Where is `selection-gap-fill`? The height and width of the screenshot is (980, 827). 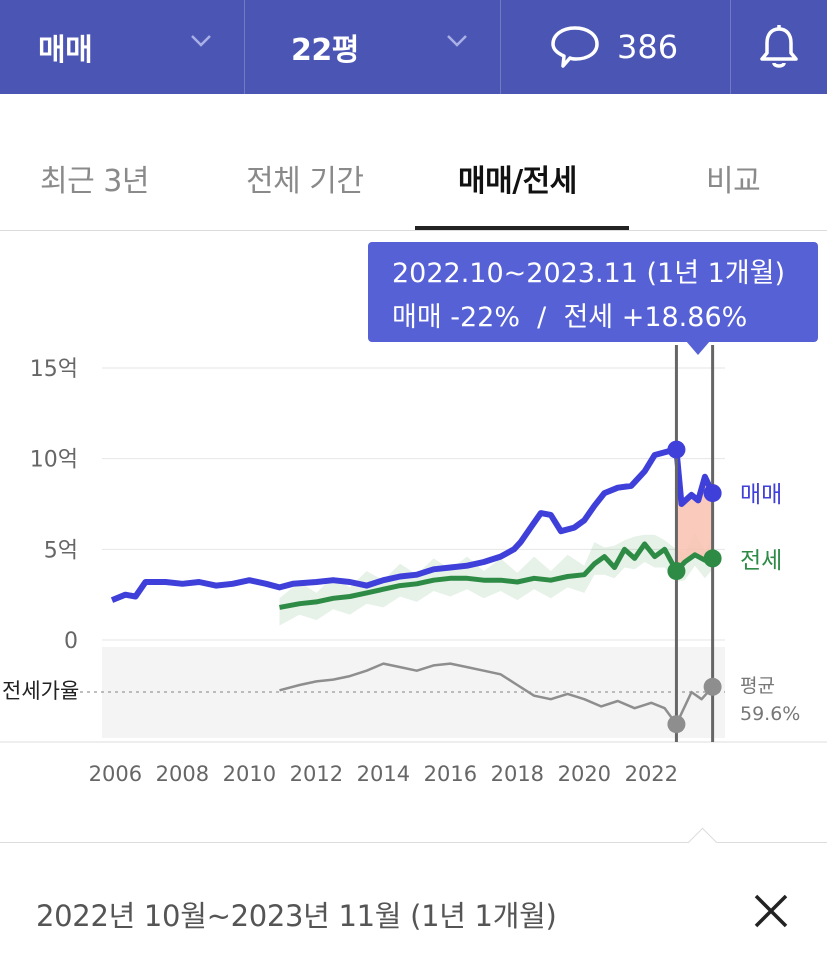 selection-gap-fill is located at coordinates (694, 510).